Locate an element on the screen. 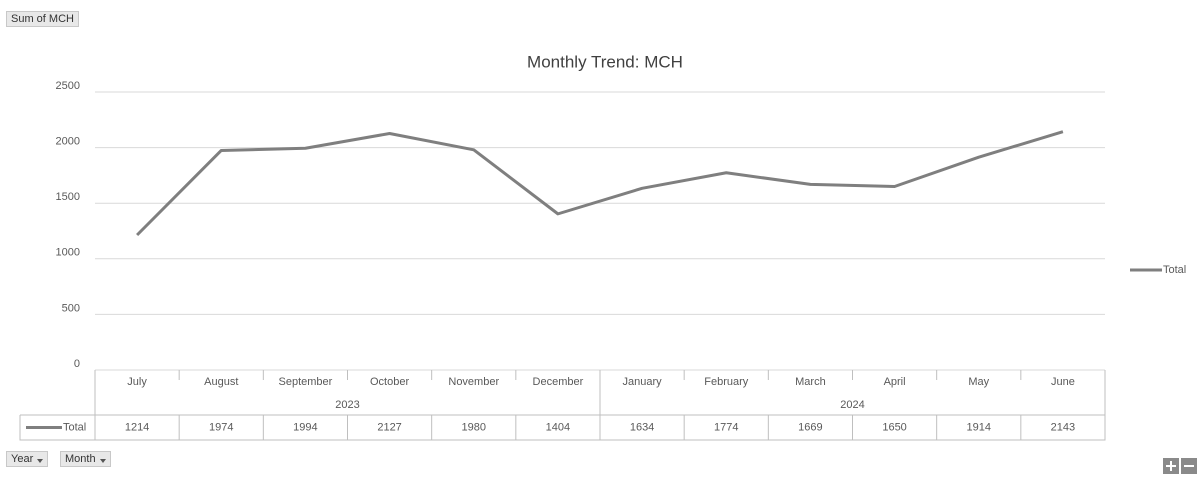 This screenshot has width=1203, height=483. x-group-label: 2023 is located at coordinates (347, 405).